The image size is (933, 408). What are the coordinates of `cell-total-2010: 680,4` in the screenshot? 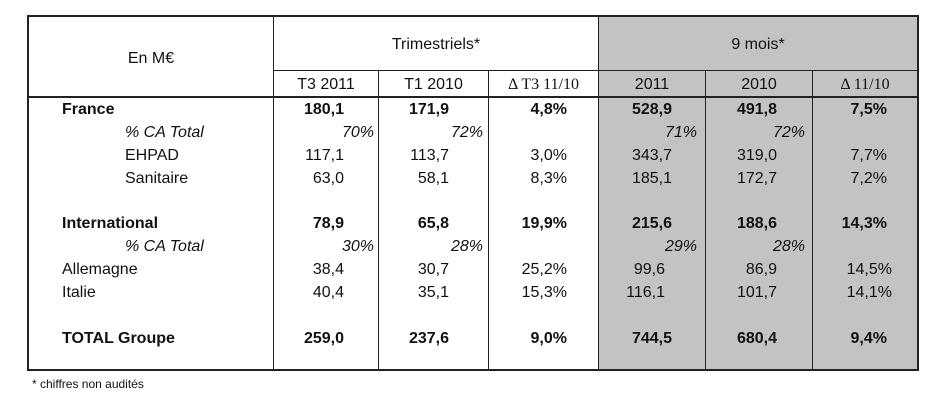 It's located at (756, 338).